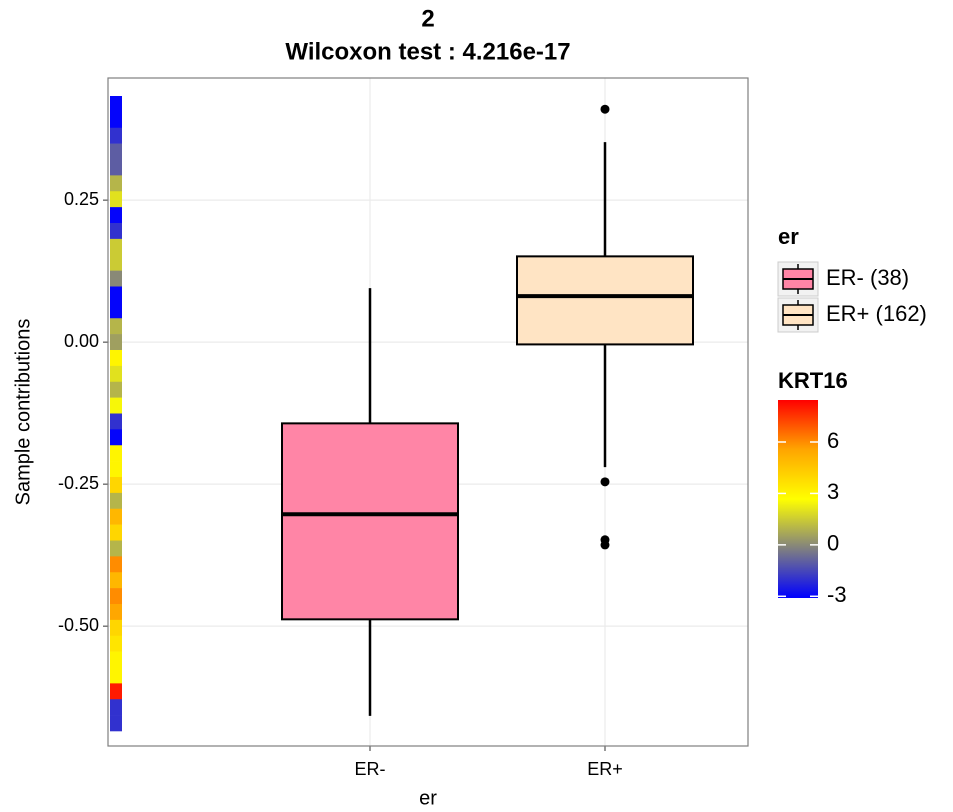  I want to click on colorbar-title: KRT16, so click(813, 380).